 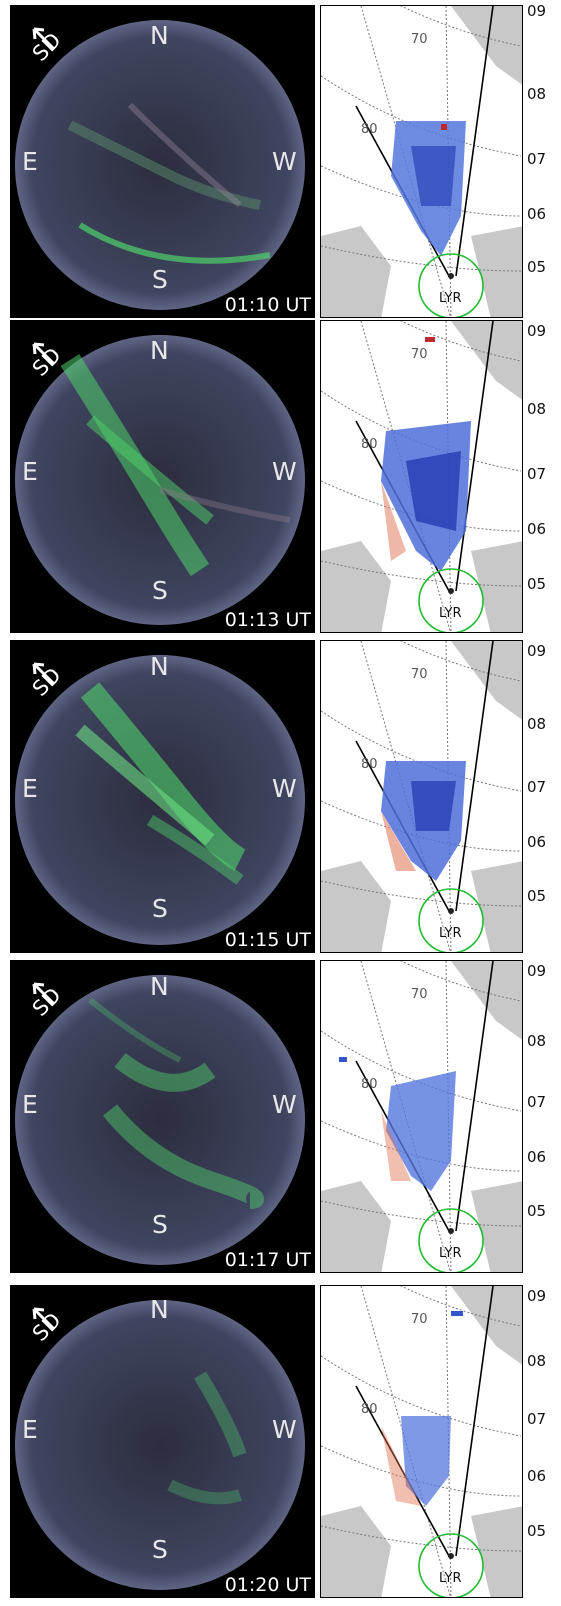 I want to click on all-sky-image: SD N E W S 01:13 UT, so click(x=162, y=476).